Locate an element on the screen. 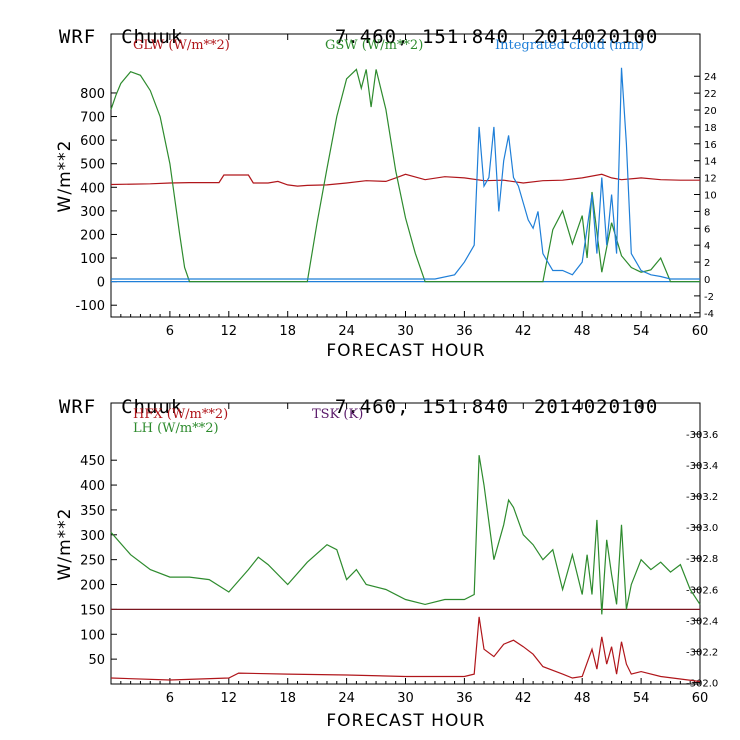  bottom-ytick-label: 200 is located at coordinates (92, 586).